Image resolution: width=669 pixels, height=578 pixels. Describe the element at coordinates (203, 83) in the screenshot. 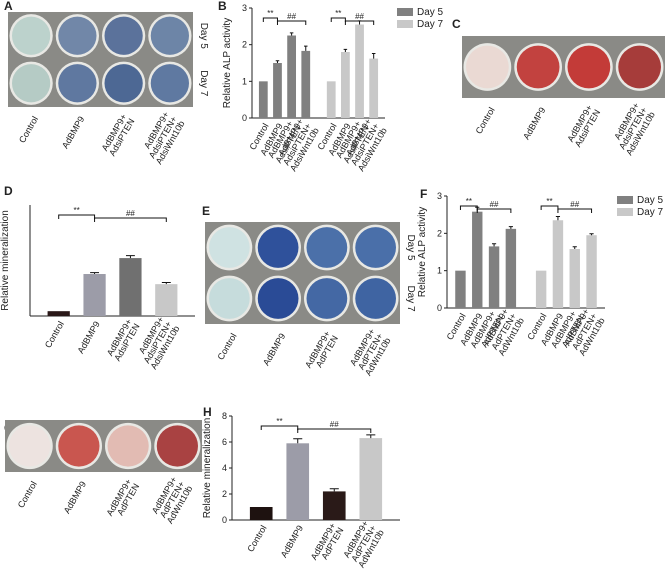

I see `row-label: Day 7` at that location.